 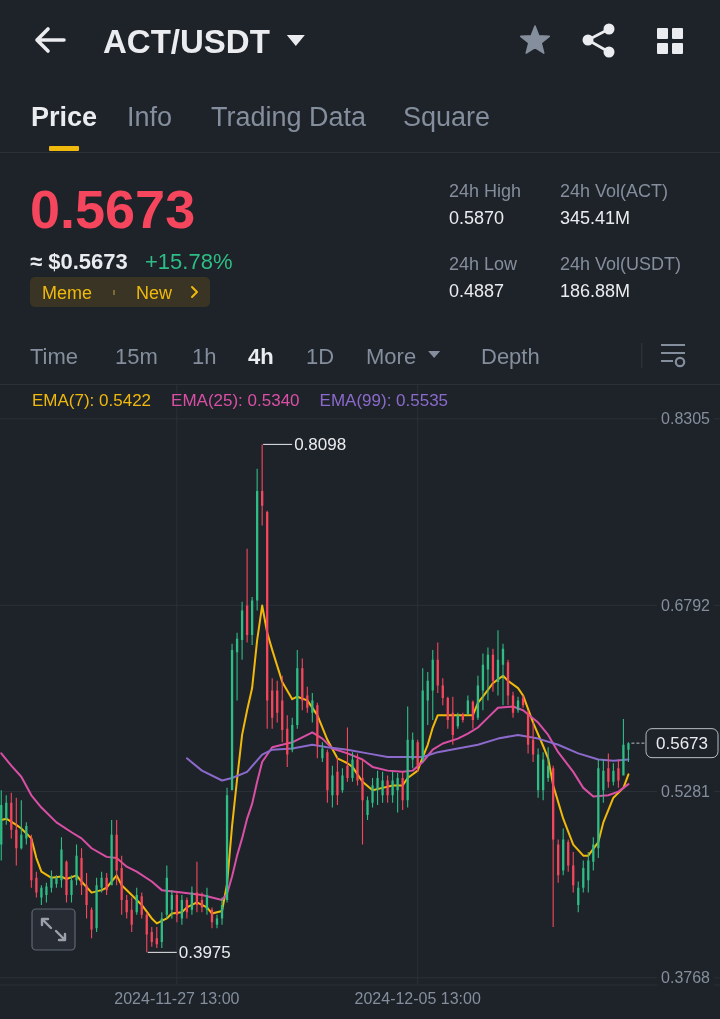 I want to click on text: EMA(99): 0.5535, so click(x=384, y=400).